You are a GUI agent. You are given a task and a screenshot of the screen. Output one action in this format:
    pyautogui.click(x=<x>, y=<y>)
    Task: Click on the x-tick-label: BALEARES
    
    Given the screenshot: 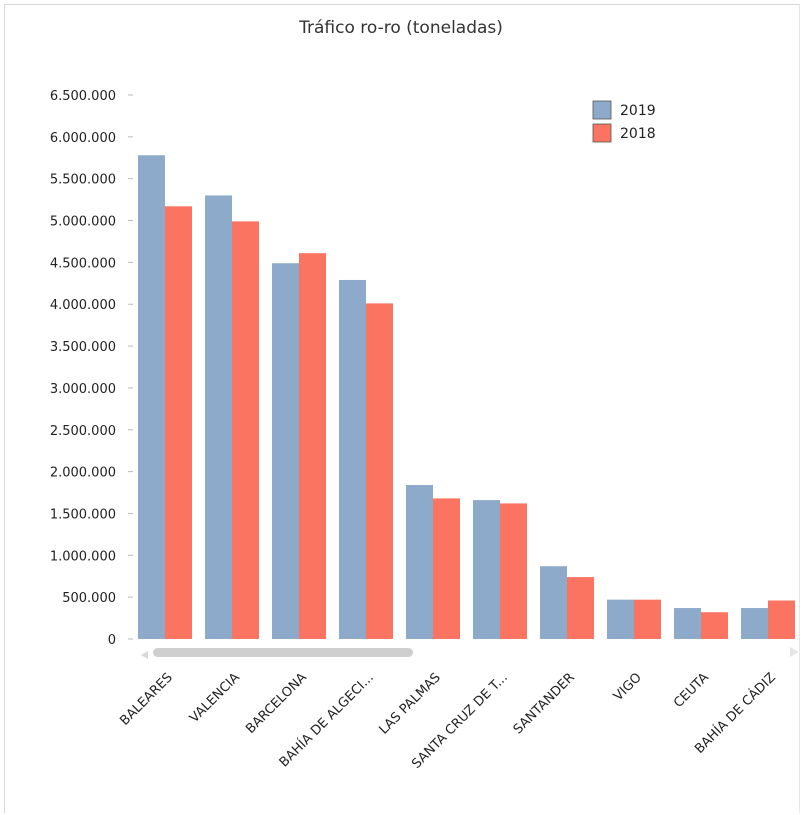 What is the action you would take?
    pyautogui.click(x=146, y=699)
    